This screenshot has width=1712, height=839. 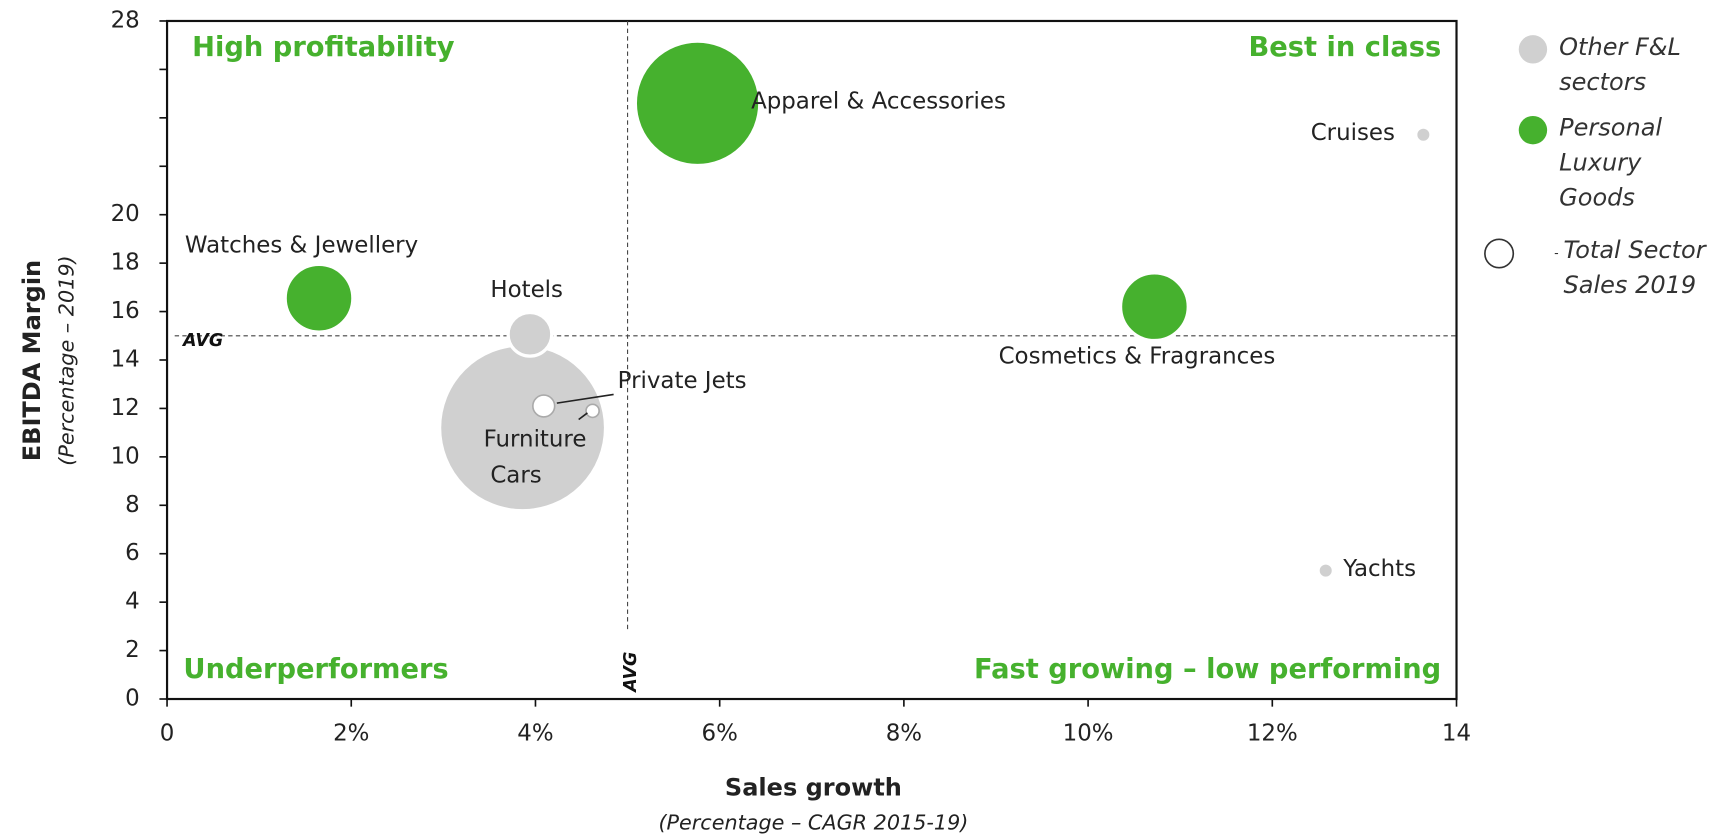 What do you see at coordinates (125, 20) in the screenshot?
I see `y-tick-label: 28` at bounding box center [125, 20].